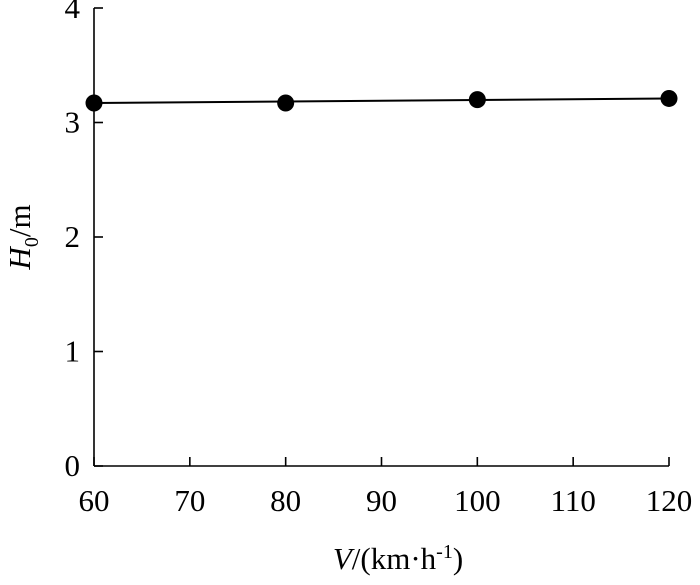 This screenshot has height=585, width=700. What do you see at coordinates (477, 500) in the screenshot?
I see `x-tick-label: 100` at bounding box center [477, 500].